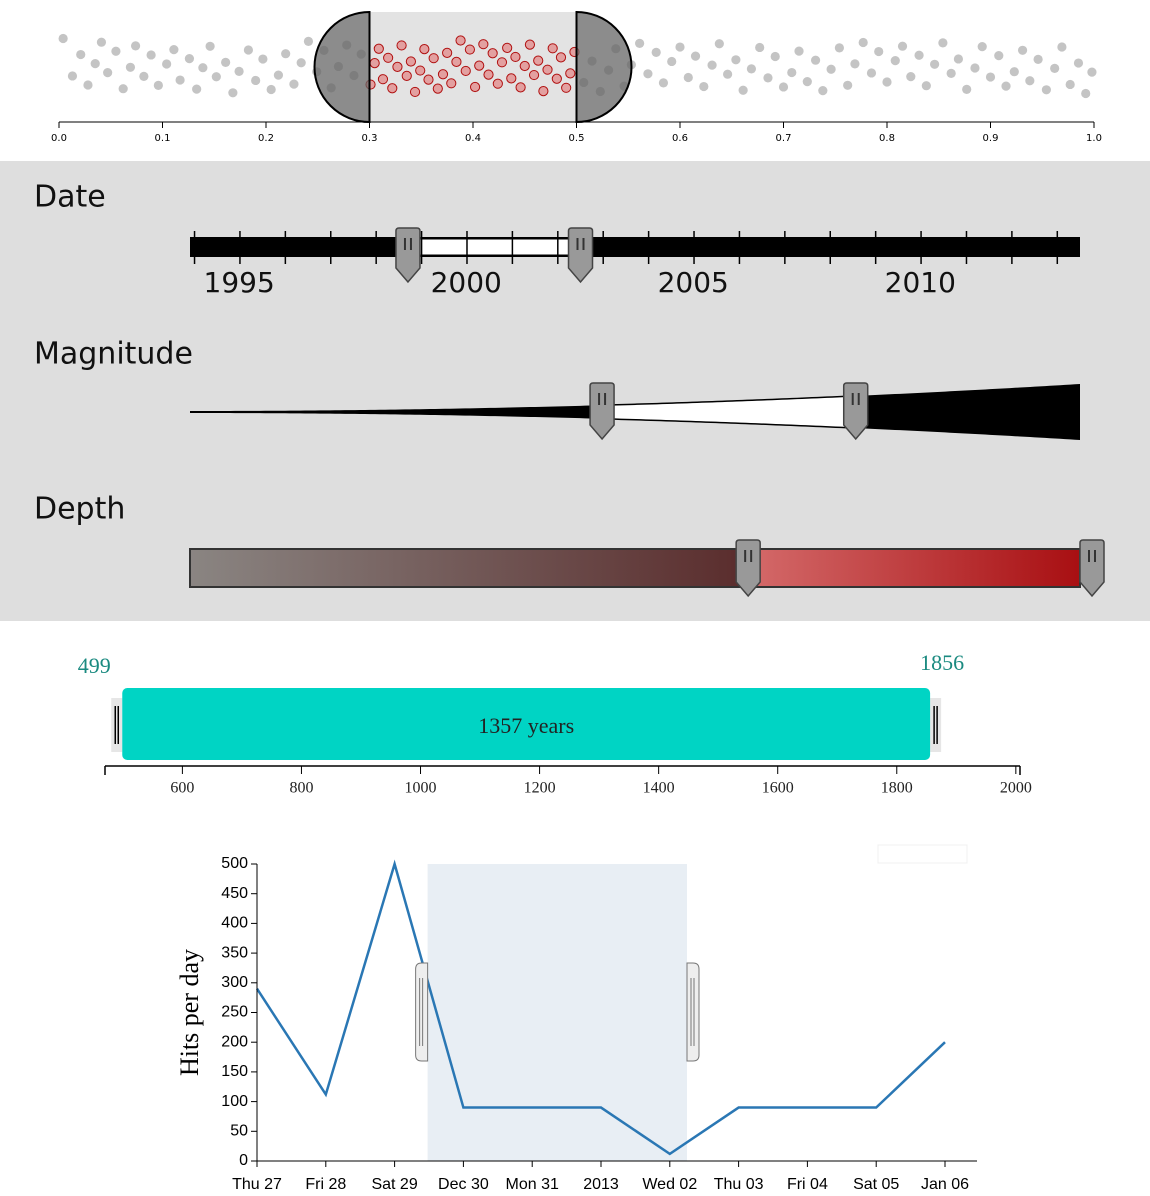 The image size is (1150, 1196). I want to click on span-label: 1357 years, so click(526, 725).